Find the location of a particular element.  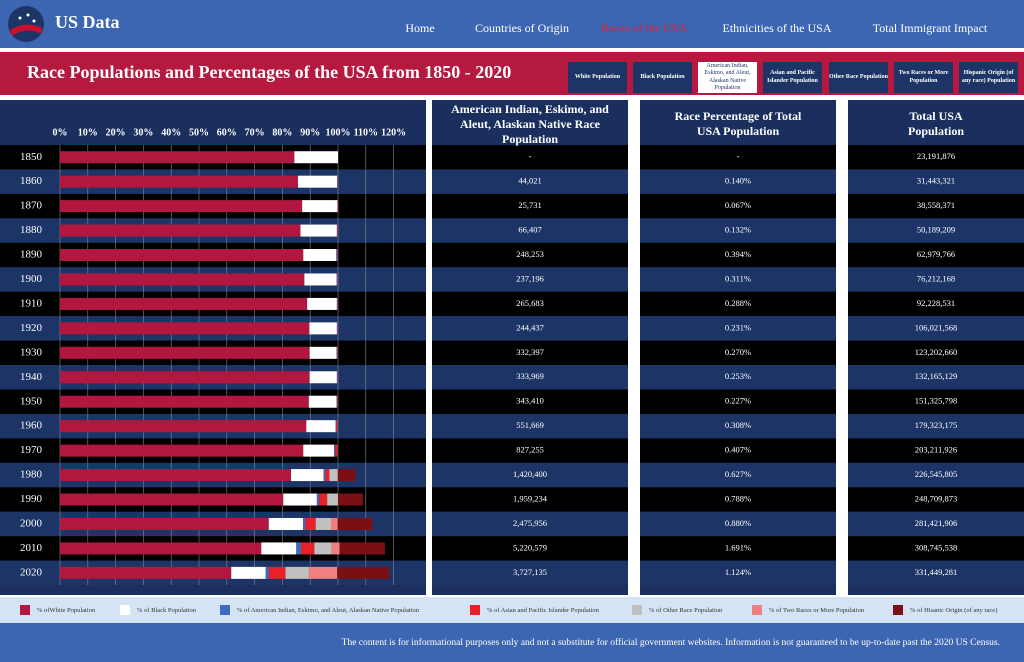

y-tick-label: 2020 is located at coordinates (31, 572).